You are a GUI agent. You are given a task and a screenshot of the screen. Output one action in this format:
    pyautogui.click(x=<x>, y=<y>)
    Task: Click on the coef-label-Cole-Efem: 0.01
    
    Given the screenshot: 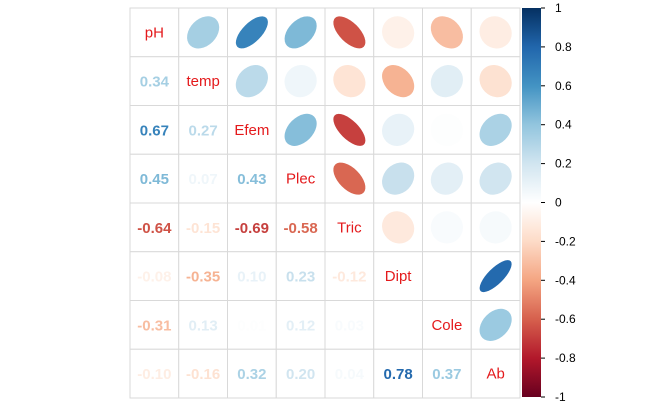 What is the action you would take?
    pyautogui.click(x=251, y=325)
    